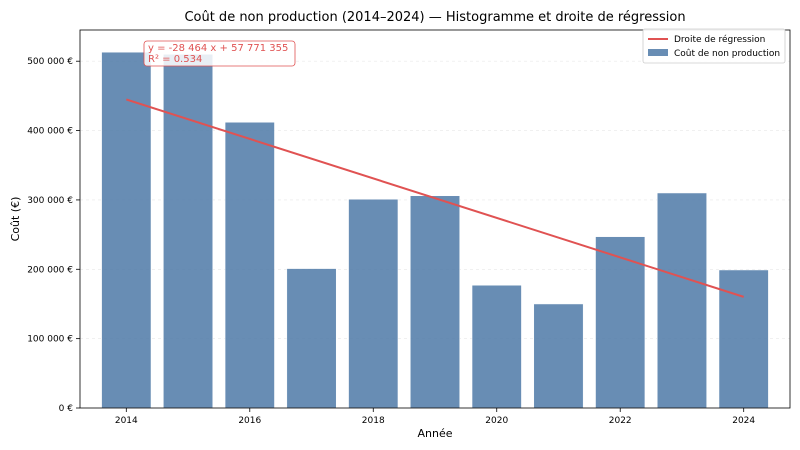 The width and height of the screenshot is (800, 450). I want to click on y-tick-label: 0 €, so click(66, 409).